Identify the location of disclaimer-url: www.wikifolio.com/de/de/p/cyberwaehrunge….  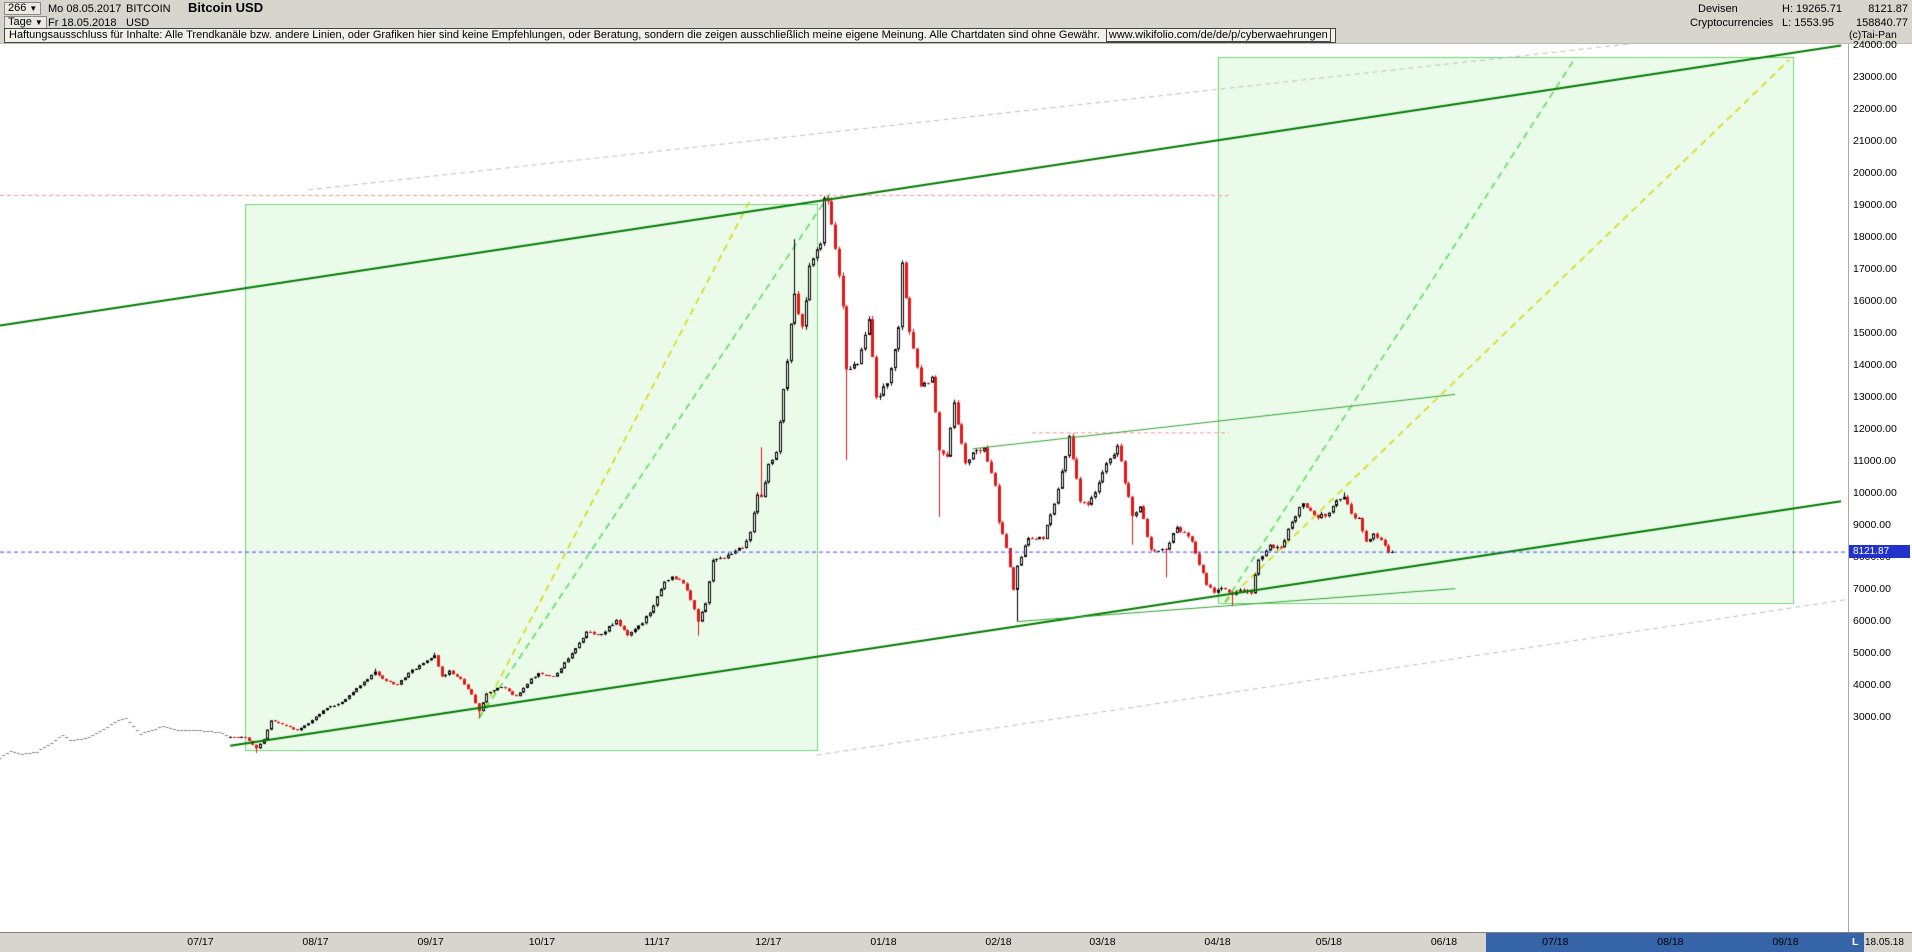
(1218, 35).